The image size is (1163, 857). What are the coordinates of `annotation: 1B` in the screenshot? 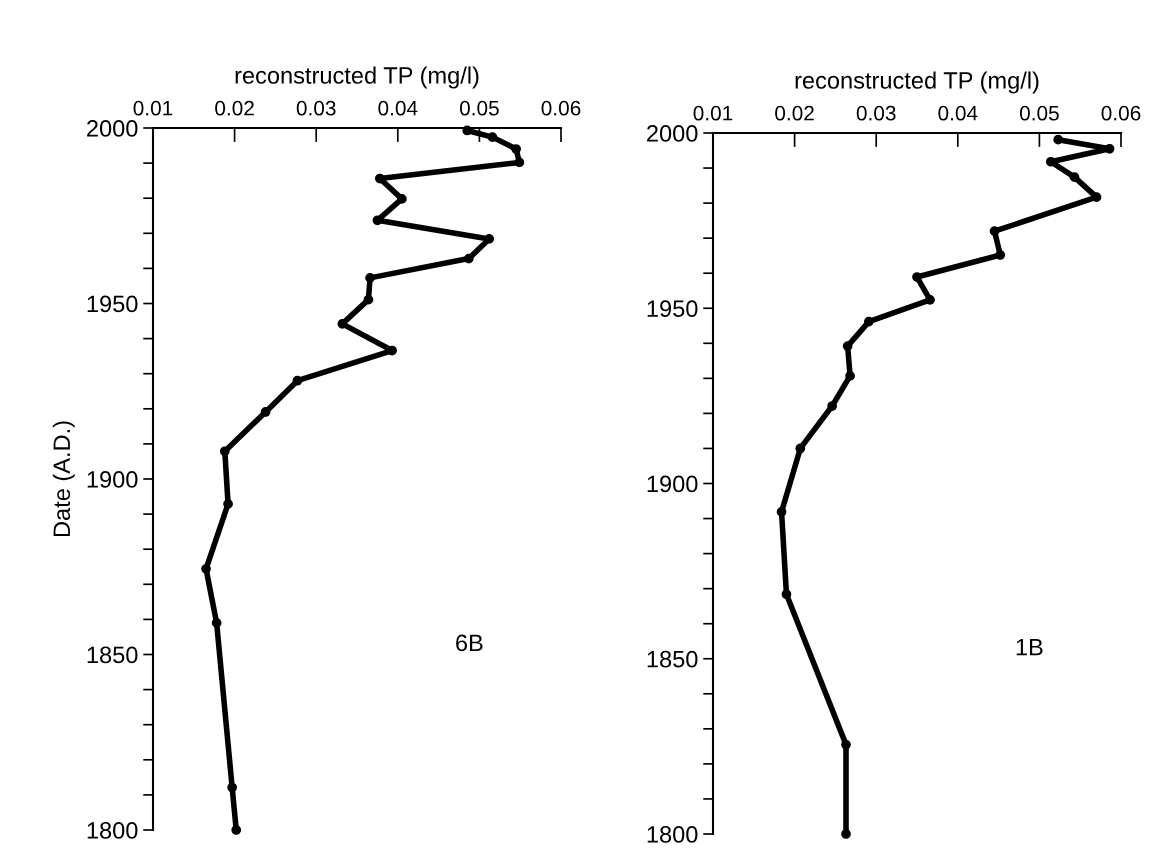 It's located at (1029, 647).